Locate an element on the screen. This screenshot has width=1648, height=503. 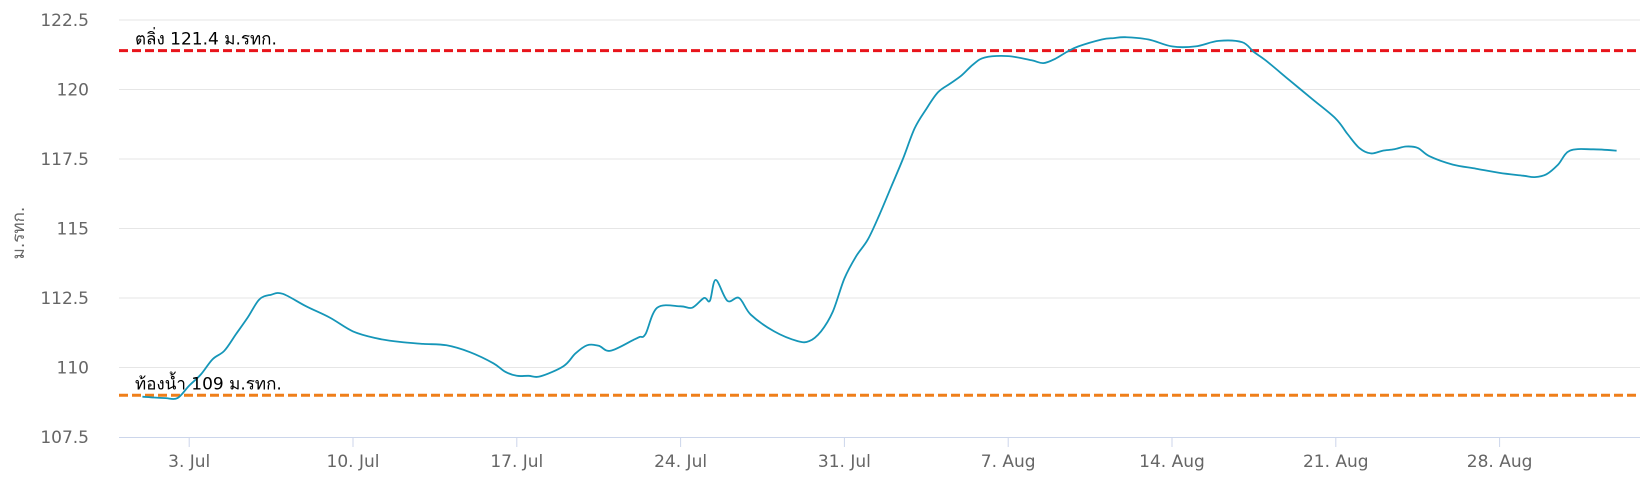
y-axis-title: ม.รทก. is located at coordinates (19, 233).